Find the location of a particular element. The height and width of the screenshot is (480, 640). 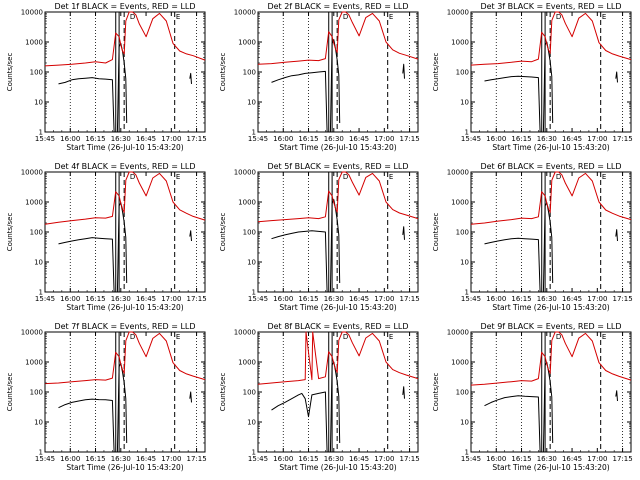

panel-title: Det 8f BLACK = Events, RED = LLD is located at coordinates (337, 326).